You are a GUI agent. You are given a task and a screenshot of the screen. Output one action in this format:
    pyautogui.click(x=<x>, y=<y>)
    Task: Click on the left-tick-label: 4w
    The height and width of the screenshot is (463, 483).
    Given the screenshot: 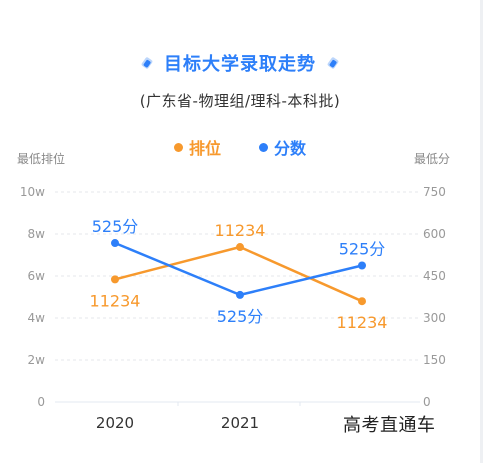 What is the action you would take?
    pyautogui.click(x=37, y=318)
    